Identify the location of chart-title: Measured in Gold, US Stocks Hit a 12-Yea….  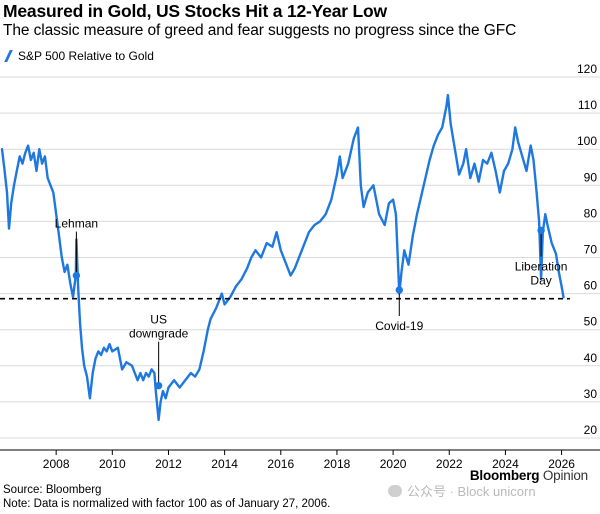
(195, 11).